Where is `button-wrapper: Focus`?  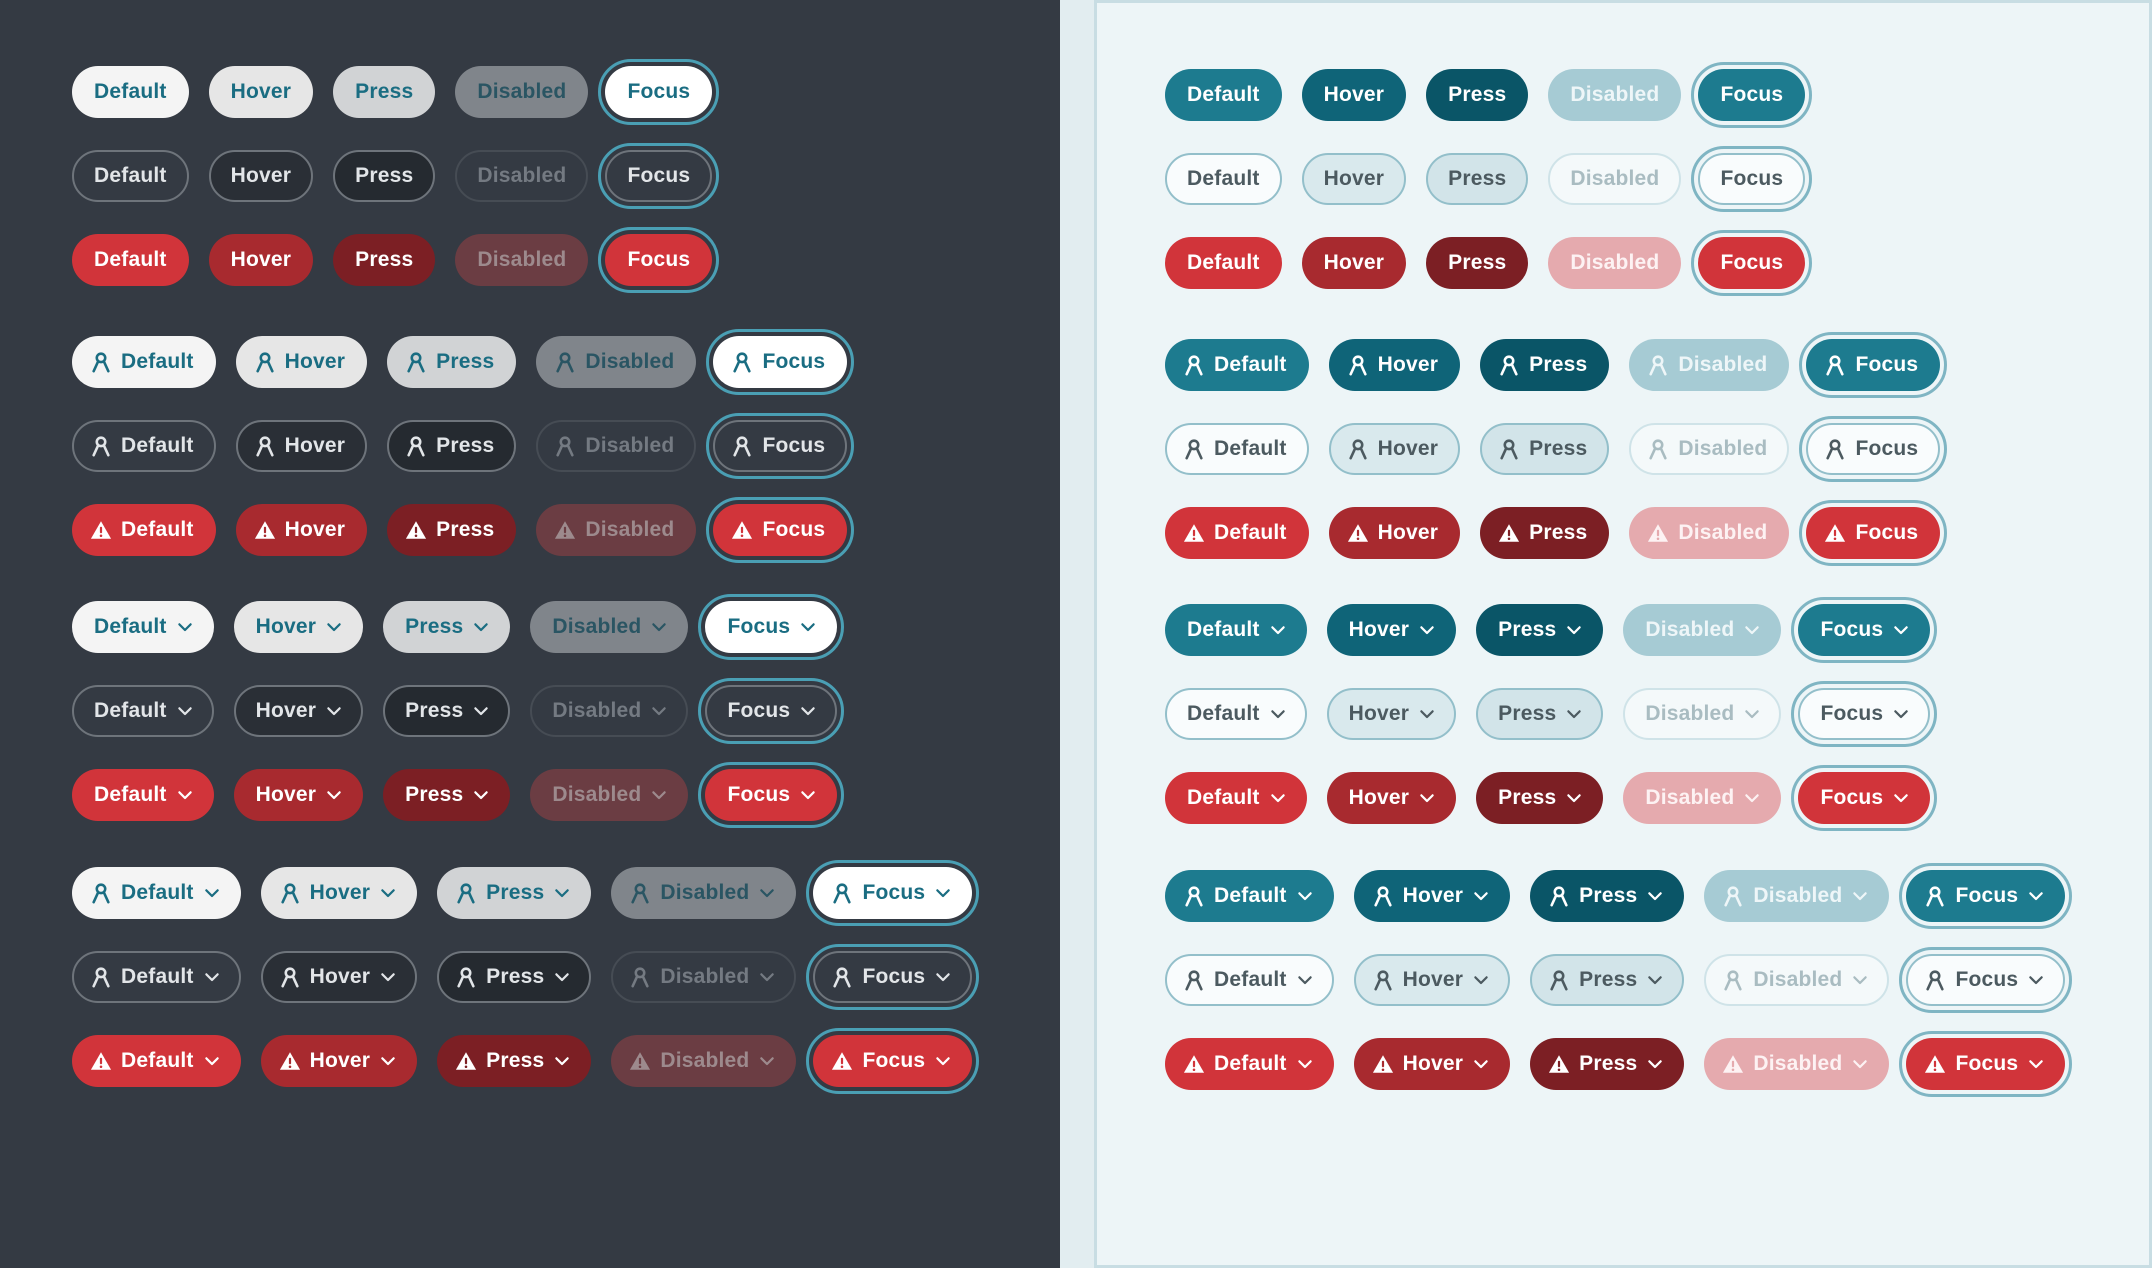
button-wrapper: Focus is located at coordinates (1986, 1064).